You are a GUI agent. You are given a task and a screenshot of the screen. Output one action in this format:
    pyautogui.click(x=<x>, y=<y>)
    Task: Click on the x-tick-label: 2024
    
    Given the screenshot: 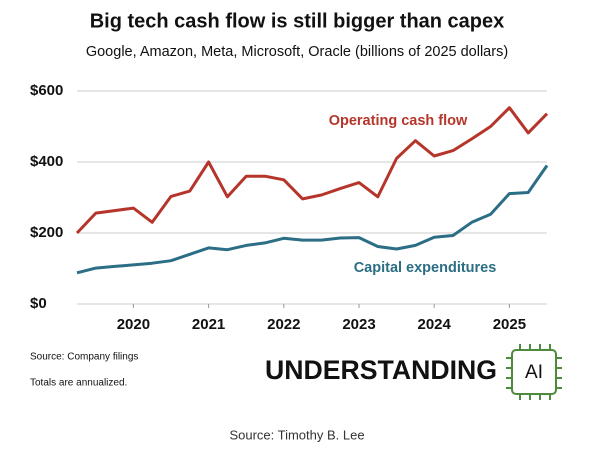 What is the action you would take?
    pyautogui.click(x=435, y=324)
    